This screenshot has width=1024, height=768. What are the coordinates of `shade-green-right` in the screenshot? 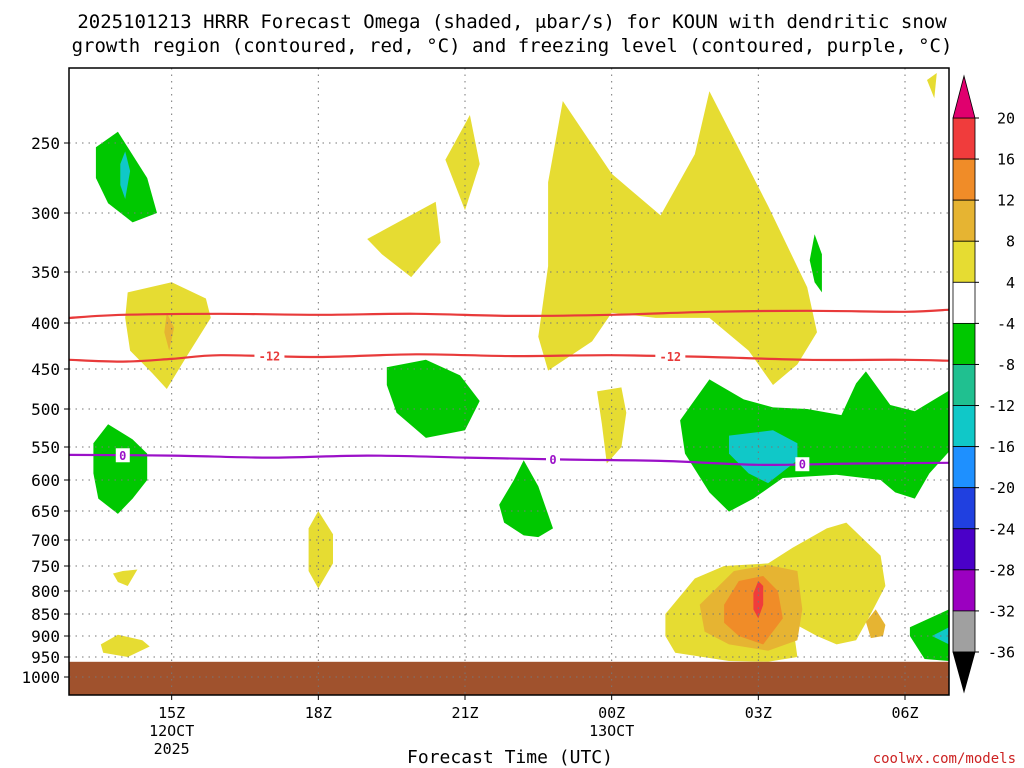 It's located at (814, 441).